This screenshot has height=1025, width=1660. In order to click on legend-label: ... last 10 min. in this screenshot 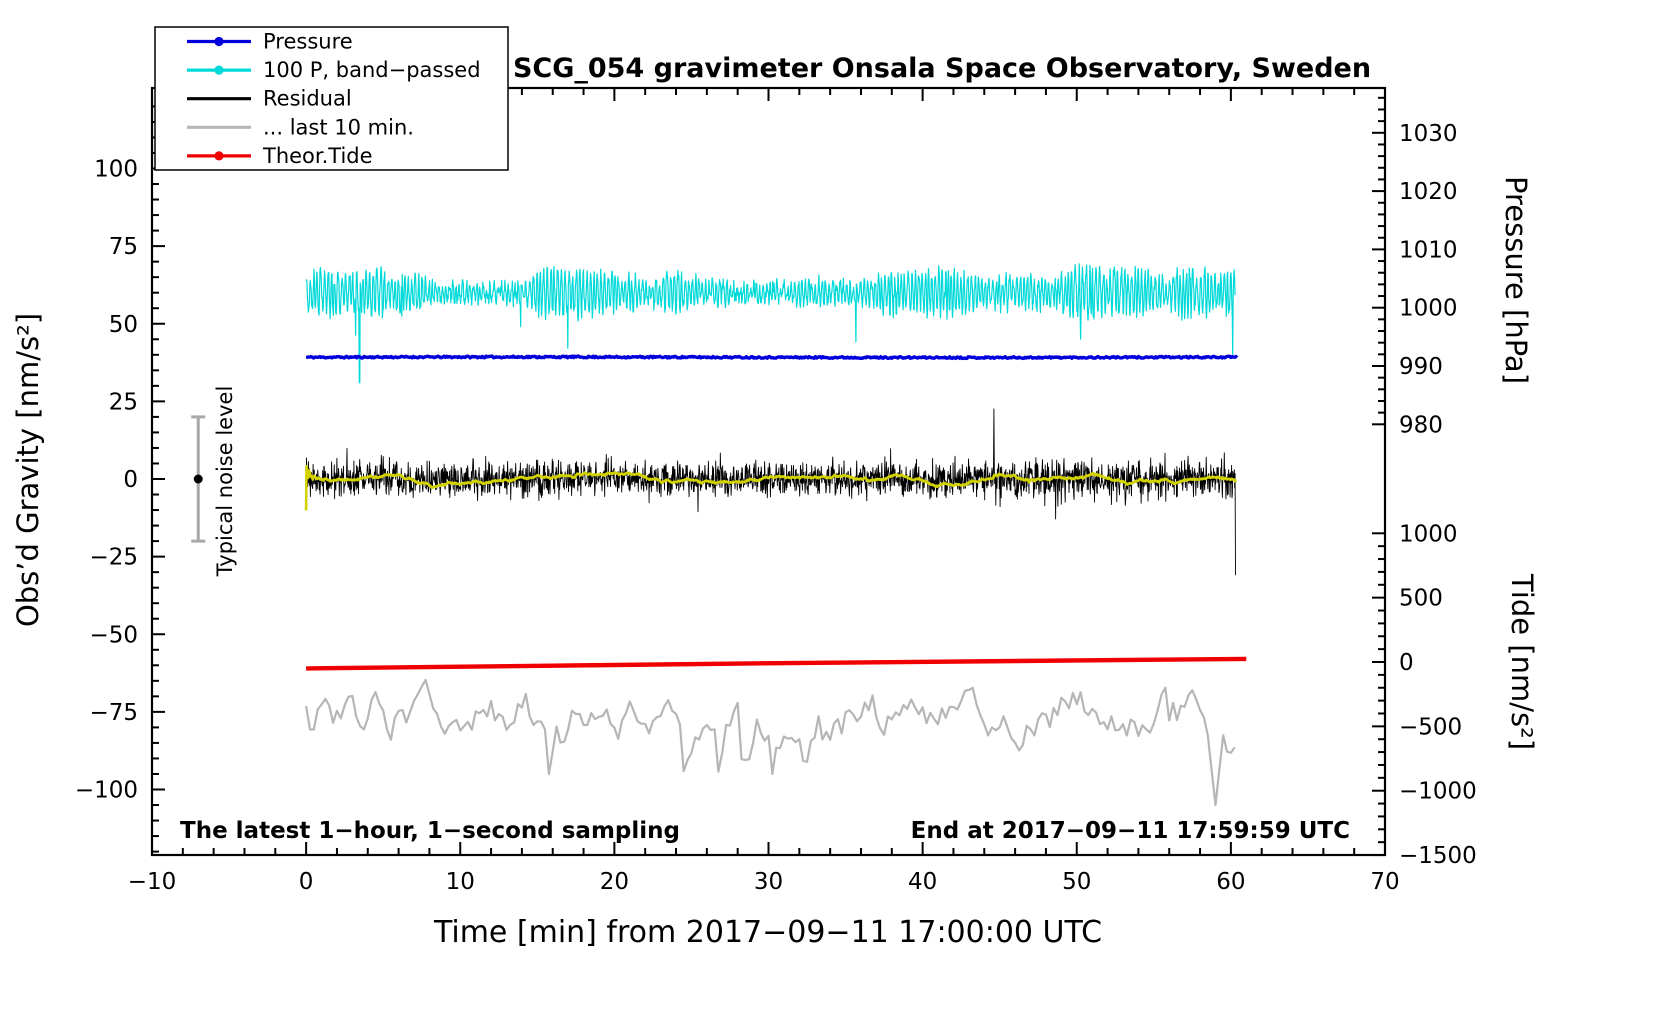, I will do `click(338, 127)`.